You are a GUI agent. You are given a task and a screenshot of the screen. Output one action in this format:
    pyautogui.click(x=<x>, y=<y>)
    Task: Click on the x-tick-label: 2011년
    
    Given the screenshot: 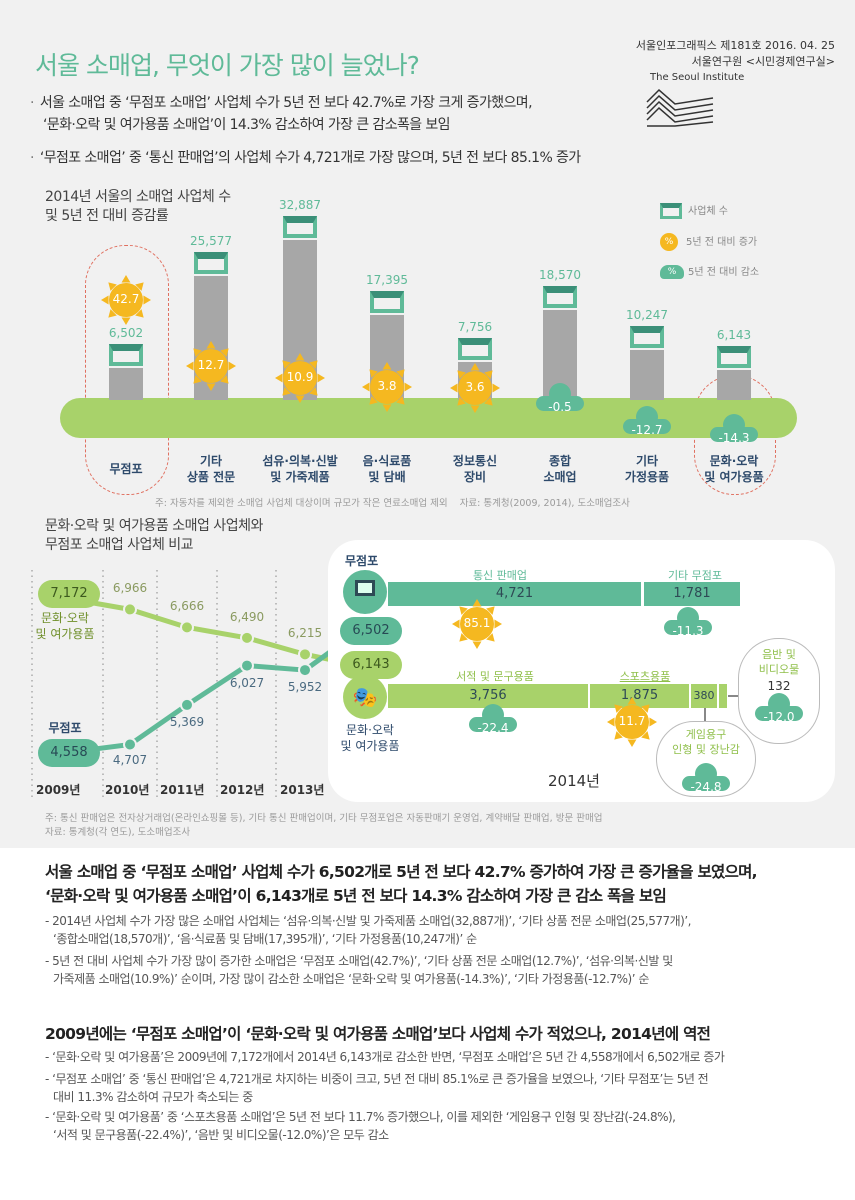 What is the action you would take?
    pyautogui.click(x=182, y=790)
    